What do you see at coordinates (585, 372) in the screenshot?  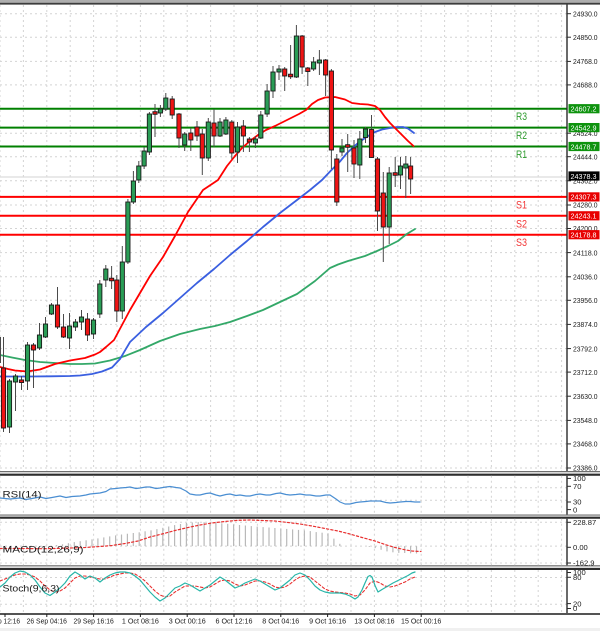 I see `svg-text: 23712.0` at bounding box center [585, 372].